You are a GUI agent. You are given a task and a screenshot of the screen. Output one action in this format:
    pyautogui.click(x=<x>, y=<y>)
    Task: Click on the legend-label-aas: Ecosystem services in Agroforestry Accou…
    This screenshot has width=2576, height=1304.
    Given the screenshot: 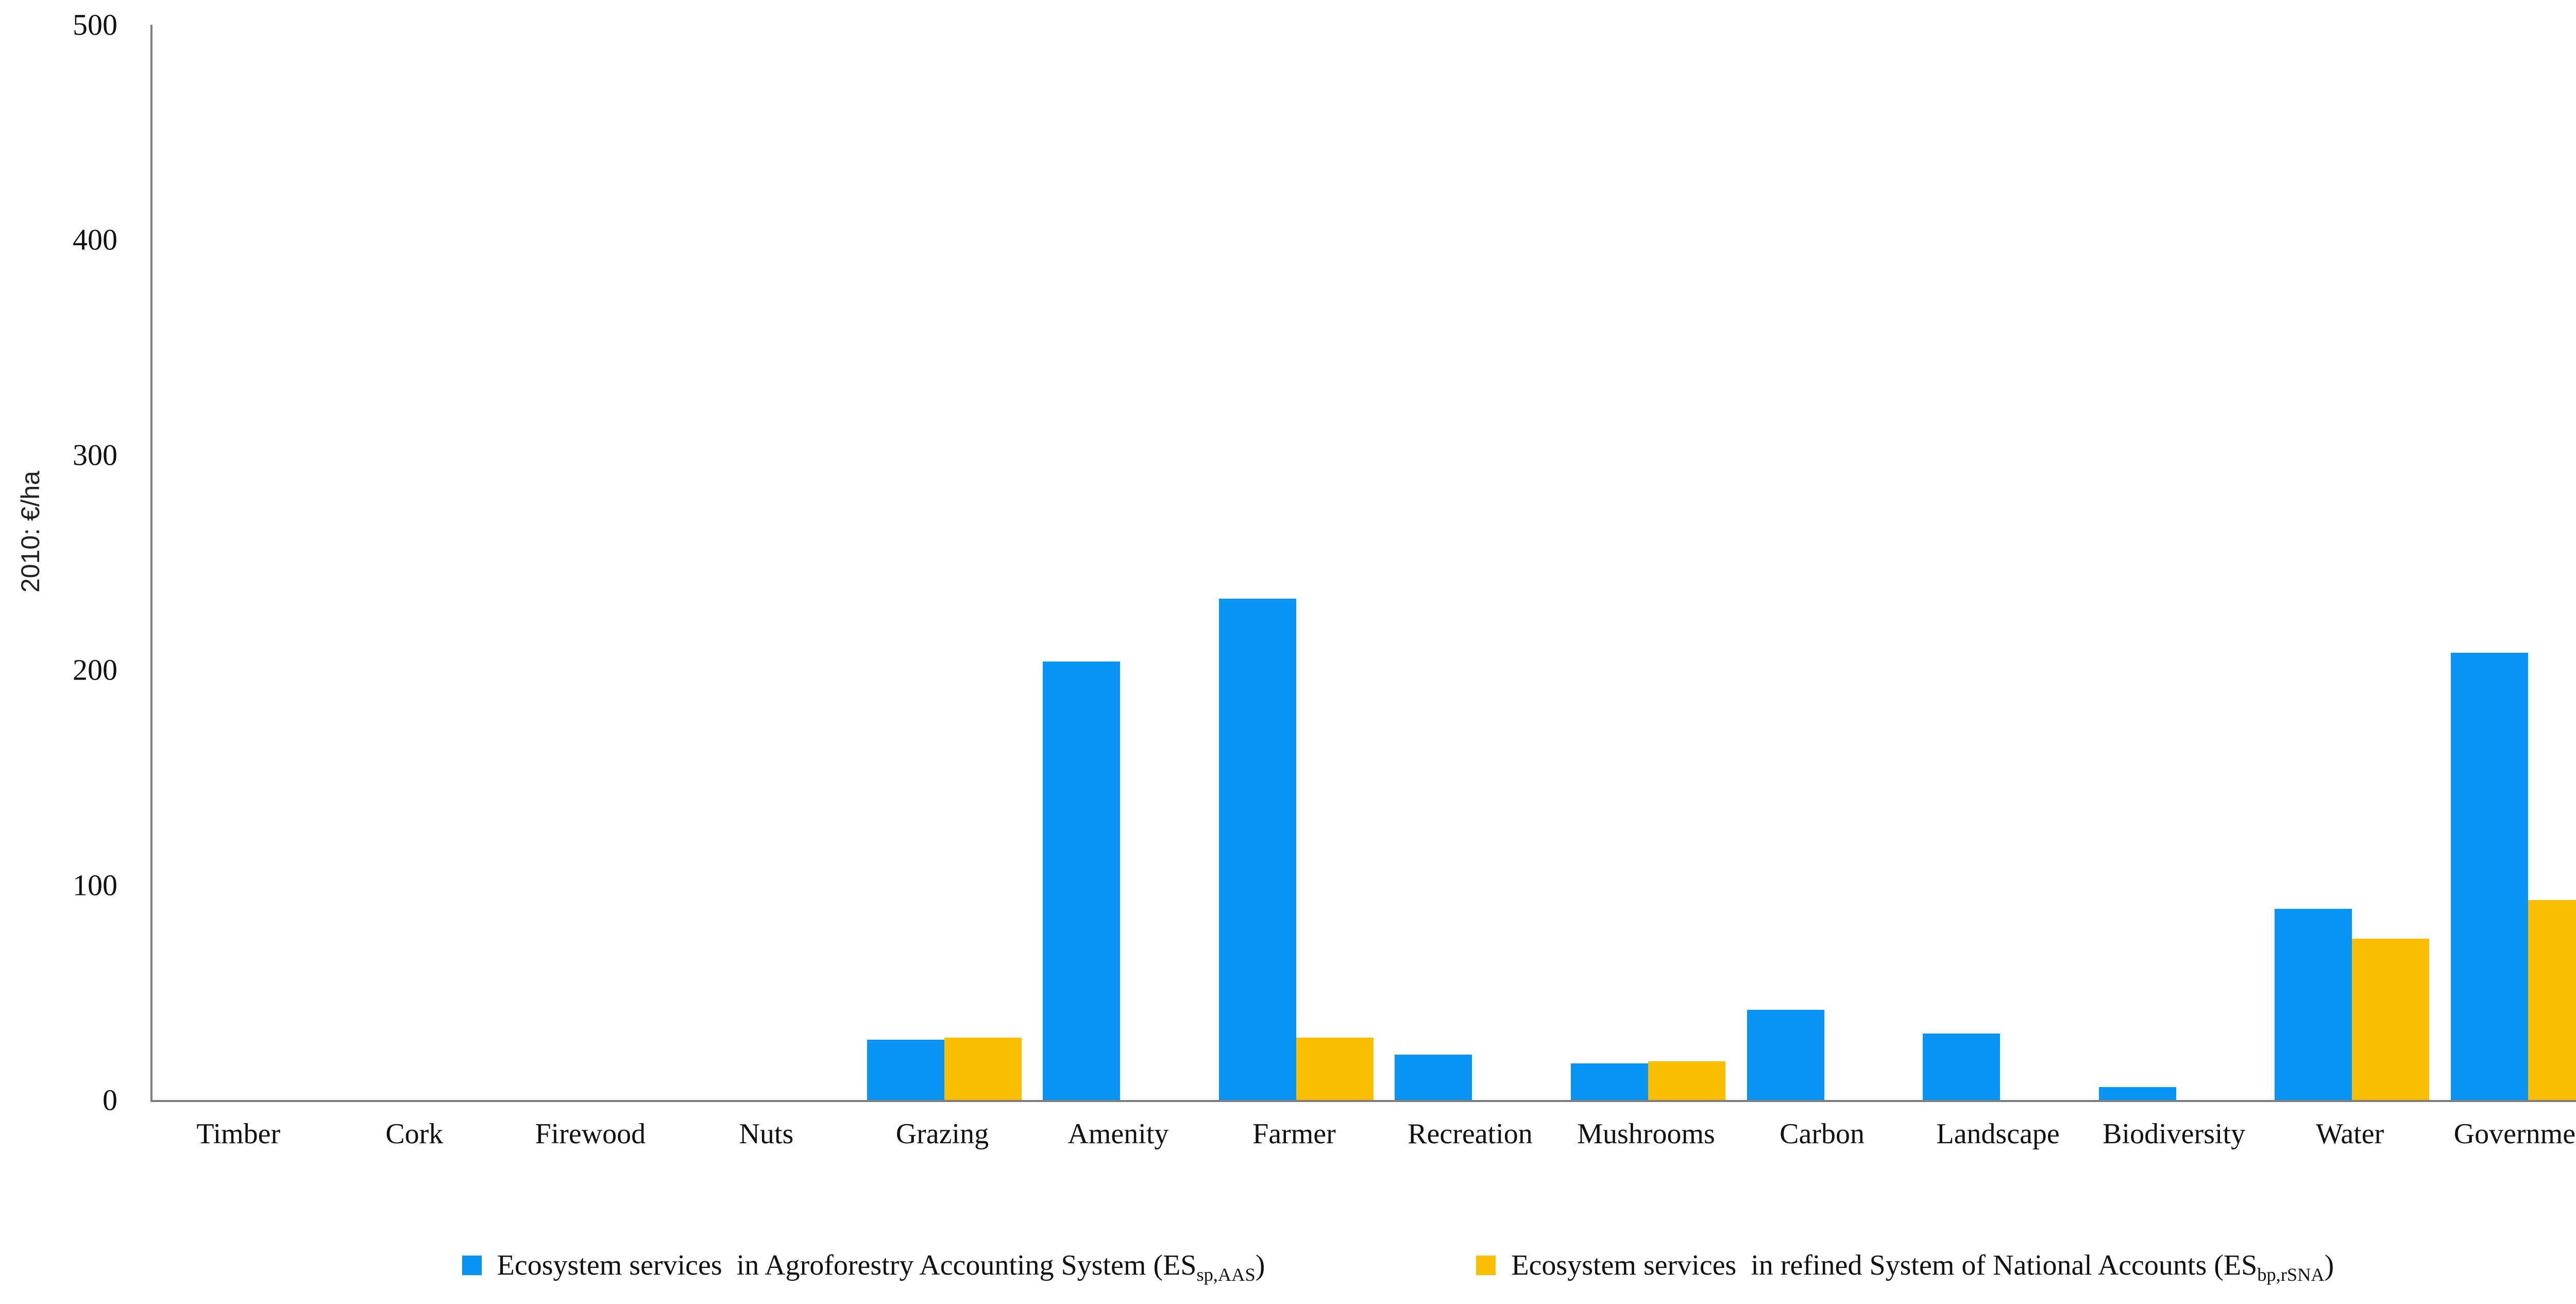 What is the action you would take?
    pyautogui.click(x=881, y=1267)
    